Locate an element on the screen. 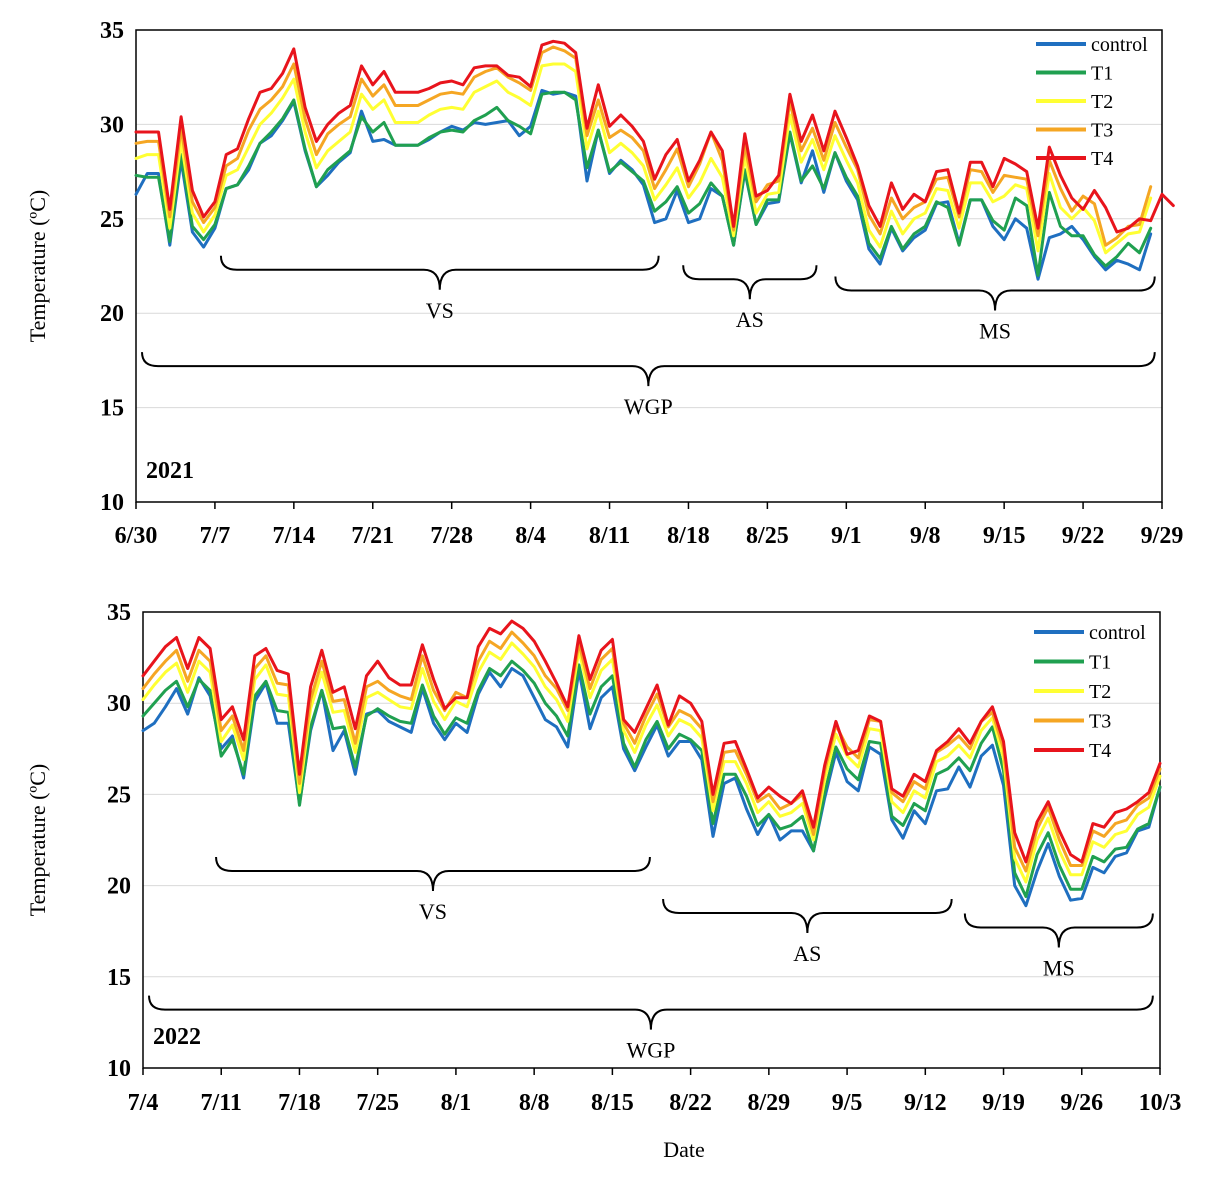 The width and height of the screenshot is (1209, 1178). x-tick-label: 7/18 is located at coordinates (299, 1103).